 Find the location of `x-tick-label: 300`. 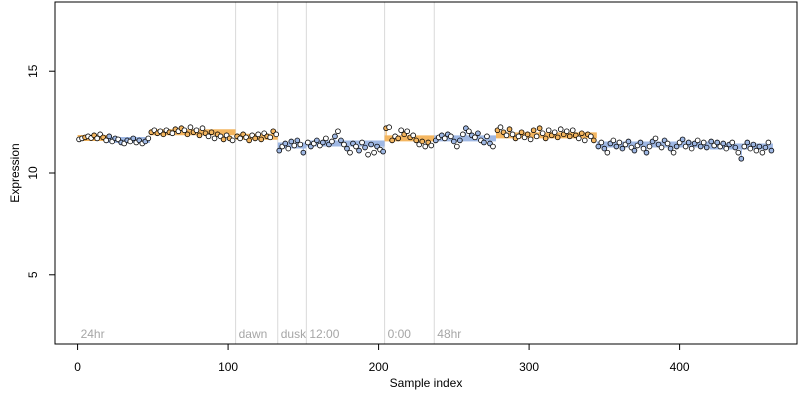

x-tick-label: 300 is located at coordinates (529, 367).